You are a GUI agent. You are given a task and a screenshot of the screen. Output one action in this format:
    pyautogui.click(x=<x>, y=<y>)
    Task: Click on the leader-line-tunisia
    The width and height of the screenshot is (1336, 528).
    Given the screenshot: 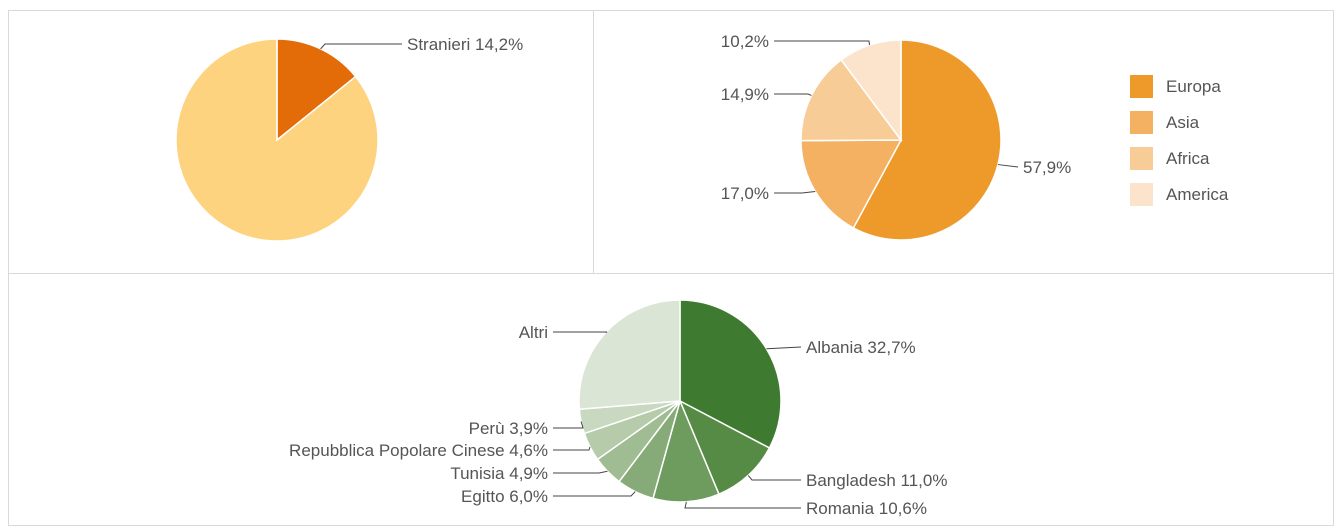 What is the action you would take?
    pyautogui.click(x=580, y=472)
    